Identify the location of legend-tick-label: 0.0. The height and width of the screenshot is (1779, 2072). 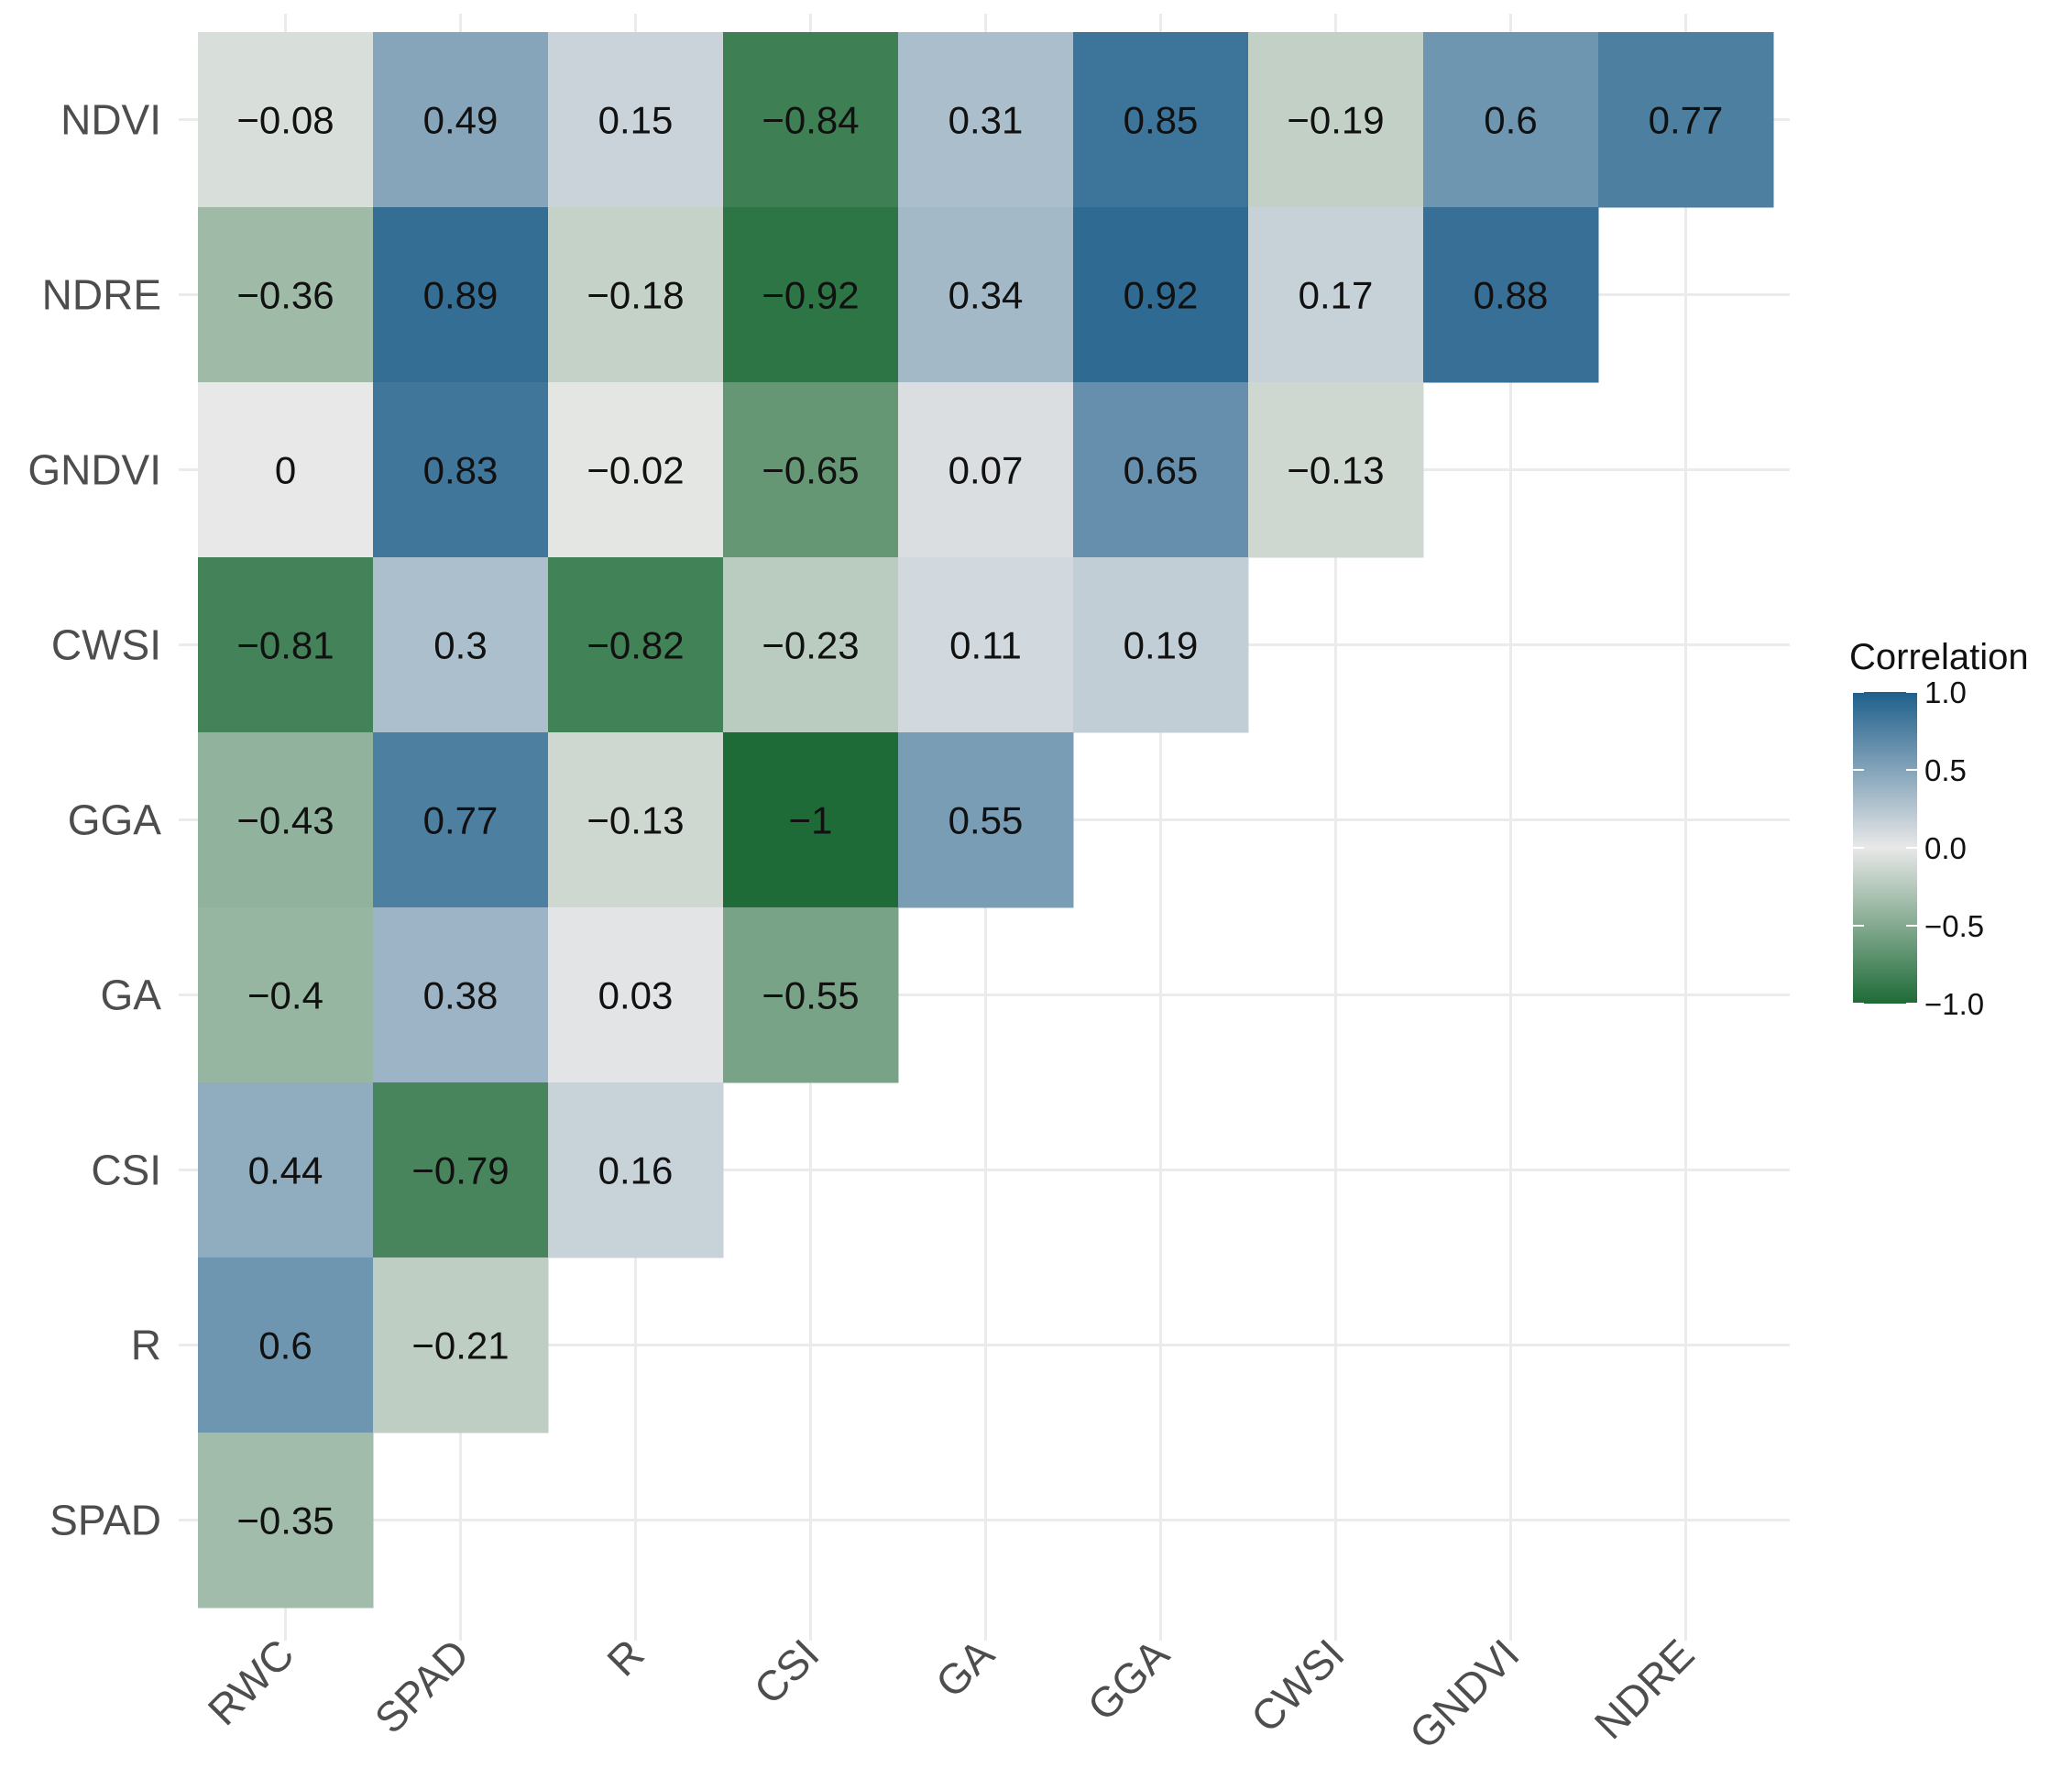
(1946, 848).